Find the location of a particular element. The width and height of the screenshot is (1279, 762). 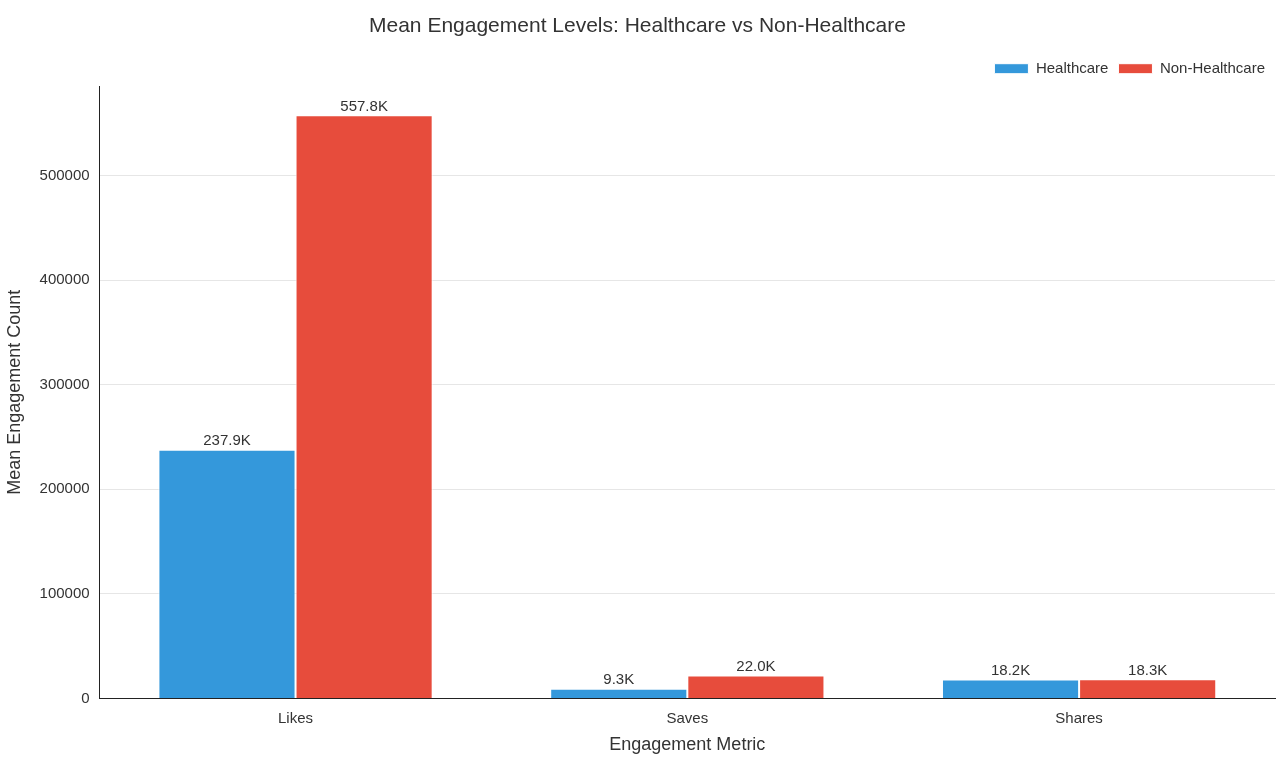

y-axis-title: Mean Engagement Count is located at coordinates (13, 392).